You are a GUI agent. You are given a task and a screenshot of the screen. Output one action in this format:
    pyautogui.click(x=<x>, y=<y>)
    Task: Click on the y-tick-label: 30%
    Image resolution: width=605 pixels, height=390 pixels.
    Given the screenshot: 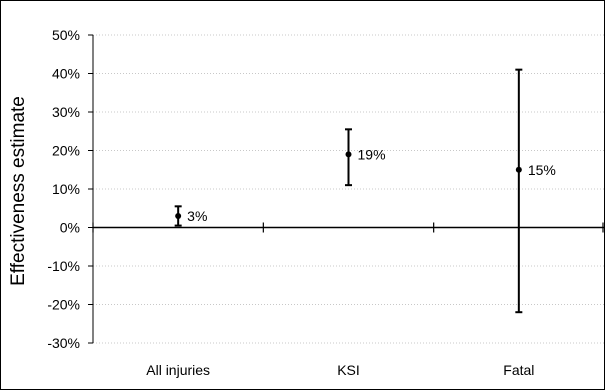 What is the action you would take?
    pyautogui.click(x=66, y=112)
    